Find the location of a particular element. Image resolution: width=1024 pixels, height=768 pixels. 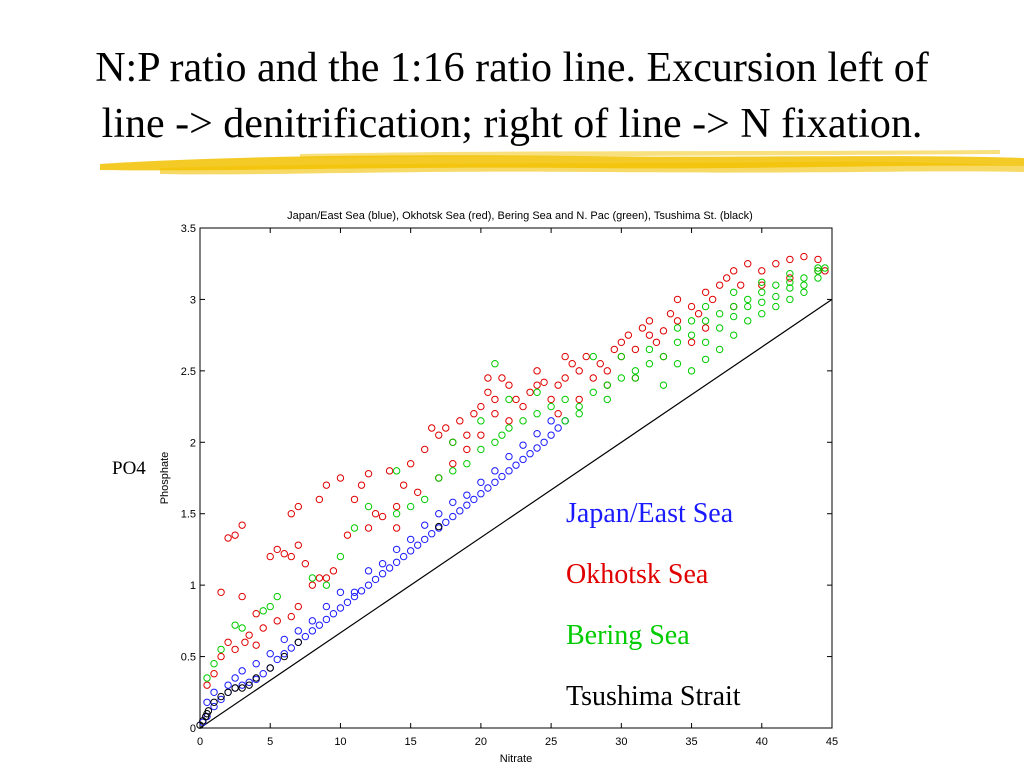

legend-tsushima-strait: Tsushima Strait is located at coordinates (653, 697).